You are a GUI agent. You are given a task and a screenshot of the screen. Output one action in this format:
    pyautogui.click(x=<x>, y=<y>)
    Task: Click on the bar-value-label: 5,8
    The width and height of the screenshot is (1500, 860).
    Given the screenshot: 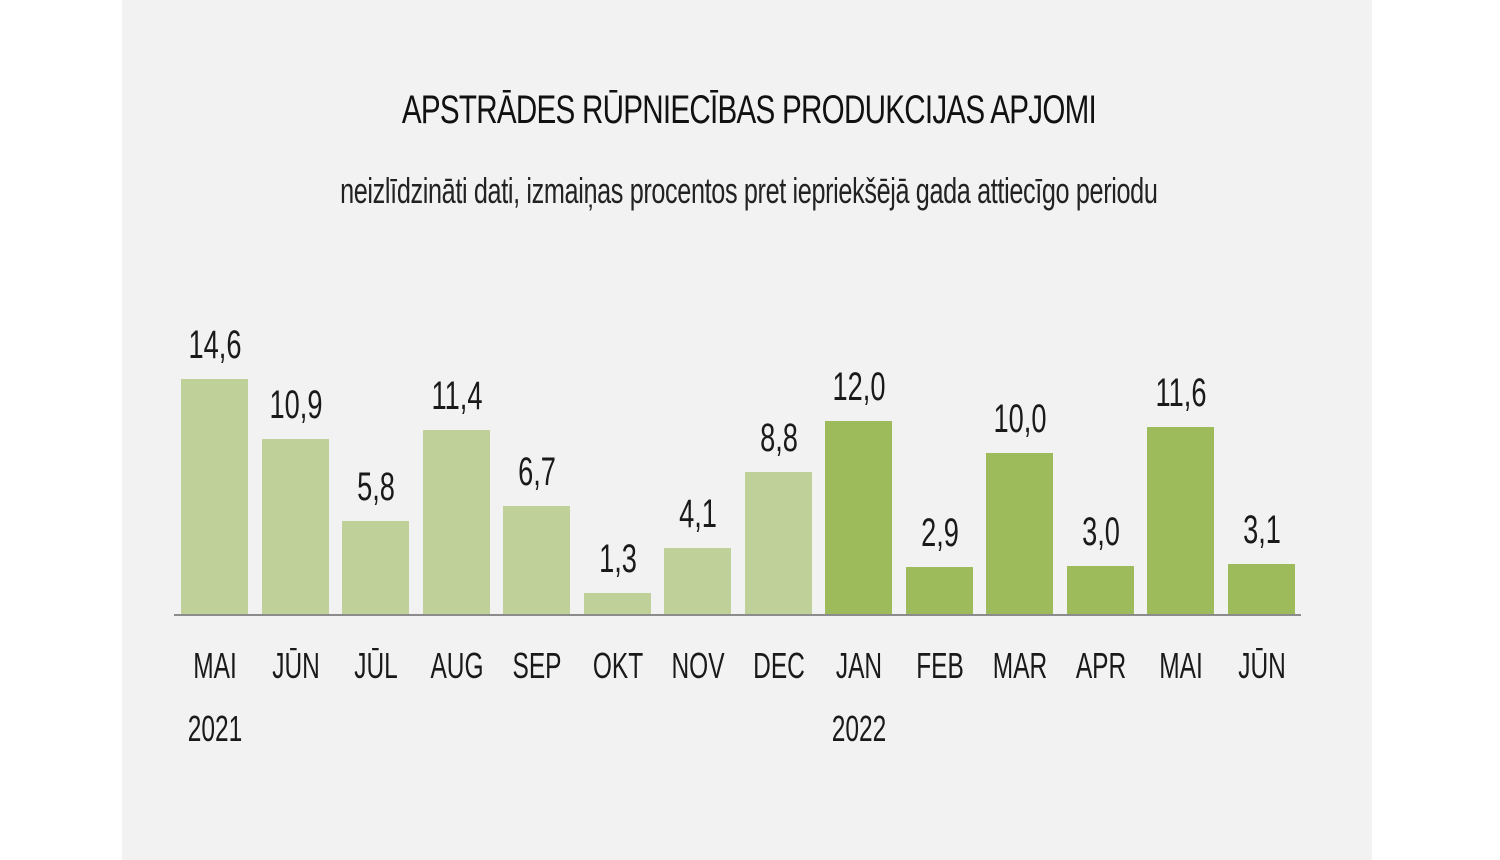 What is the action you would take?
    pyautogui.click(x=375, y=487)
    